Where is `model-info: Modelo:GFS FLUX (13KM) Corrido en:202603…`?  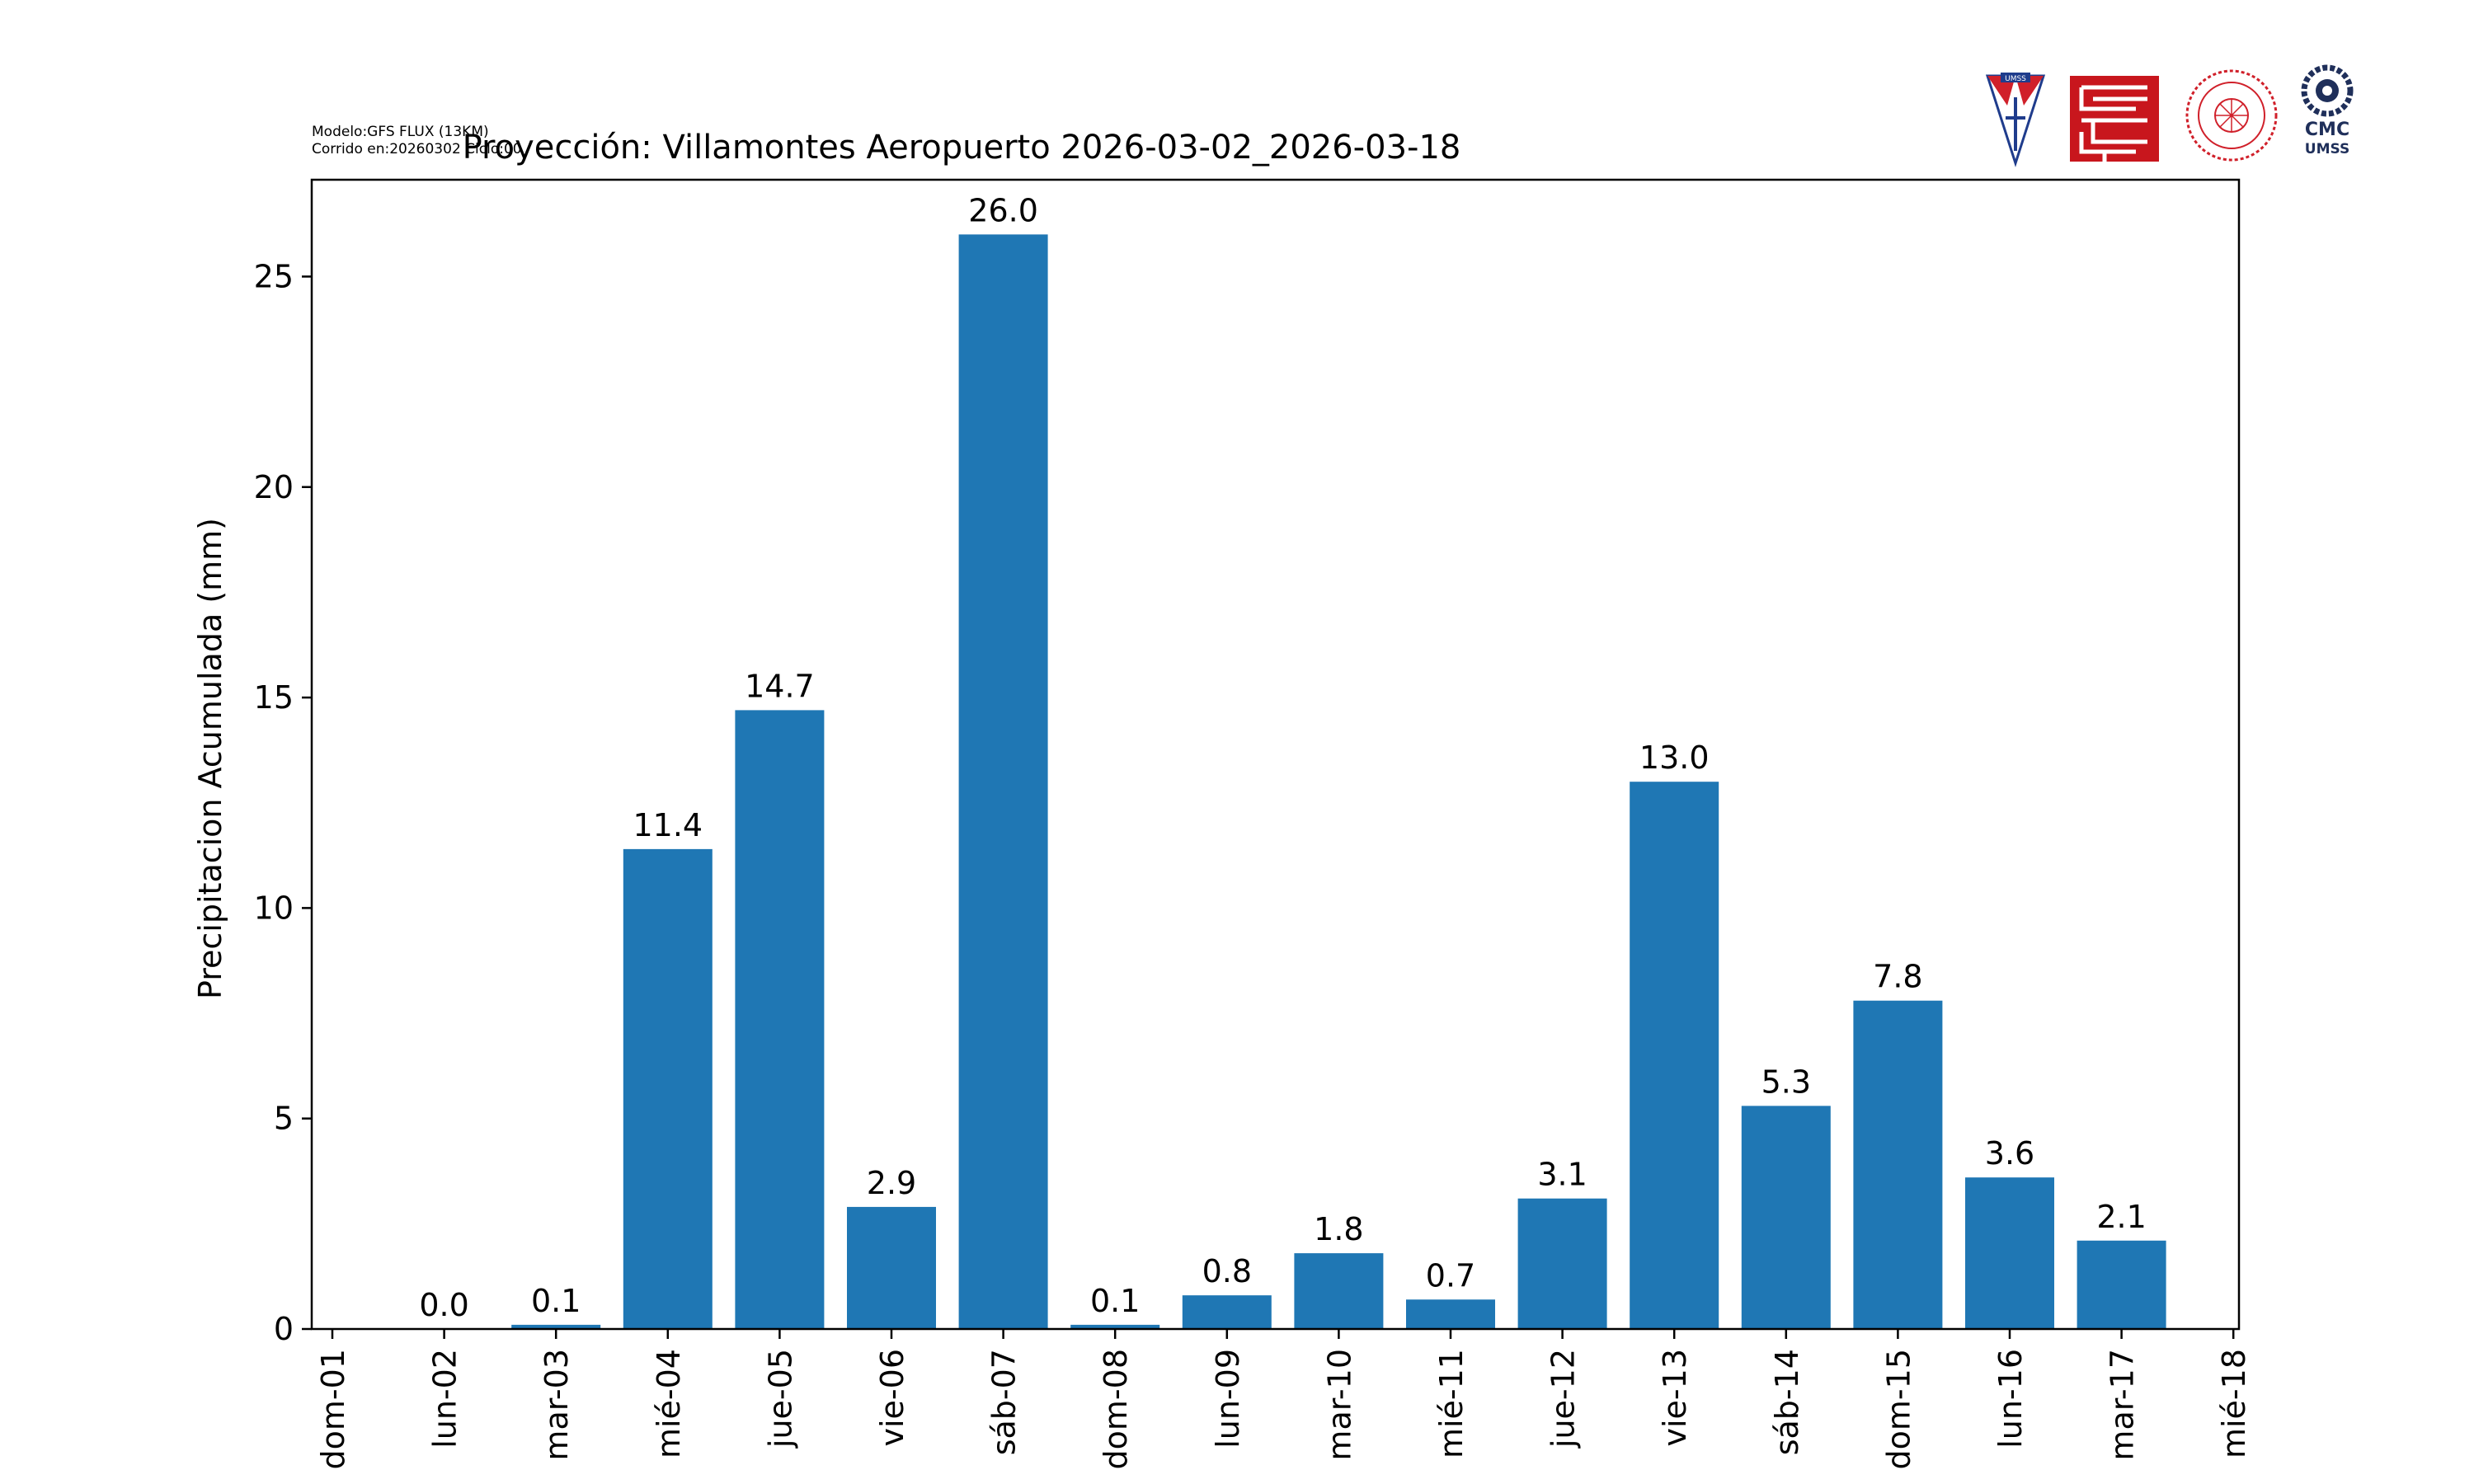 model-info: Modelo:GFS FLUX (13KM) Corrido en:202603… is located at coordinates (417, 141).